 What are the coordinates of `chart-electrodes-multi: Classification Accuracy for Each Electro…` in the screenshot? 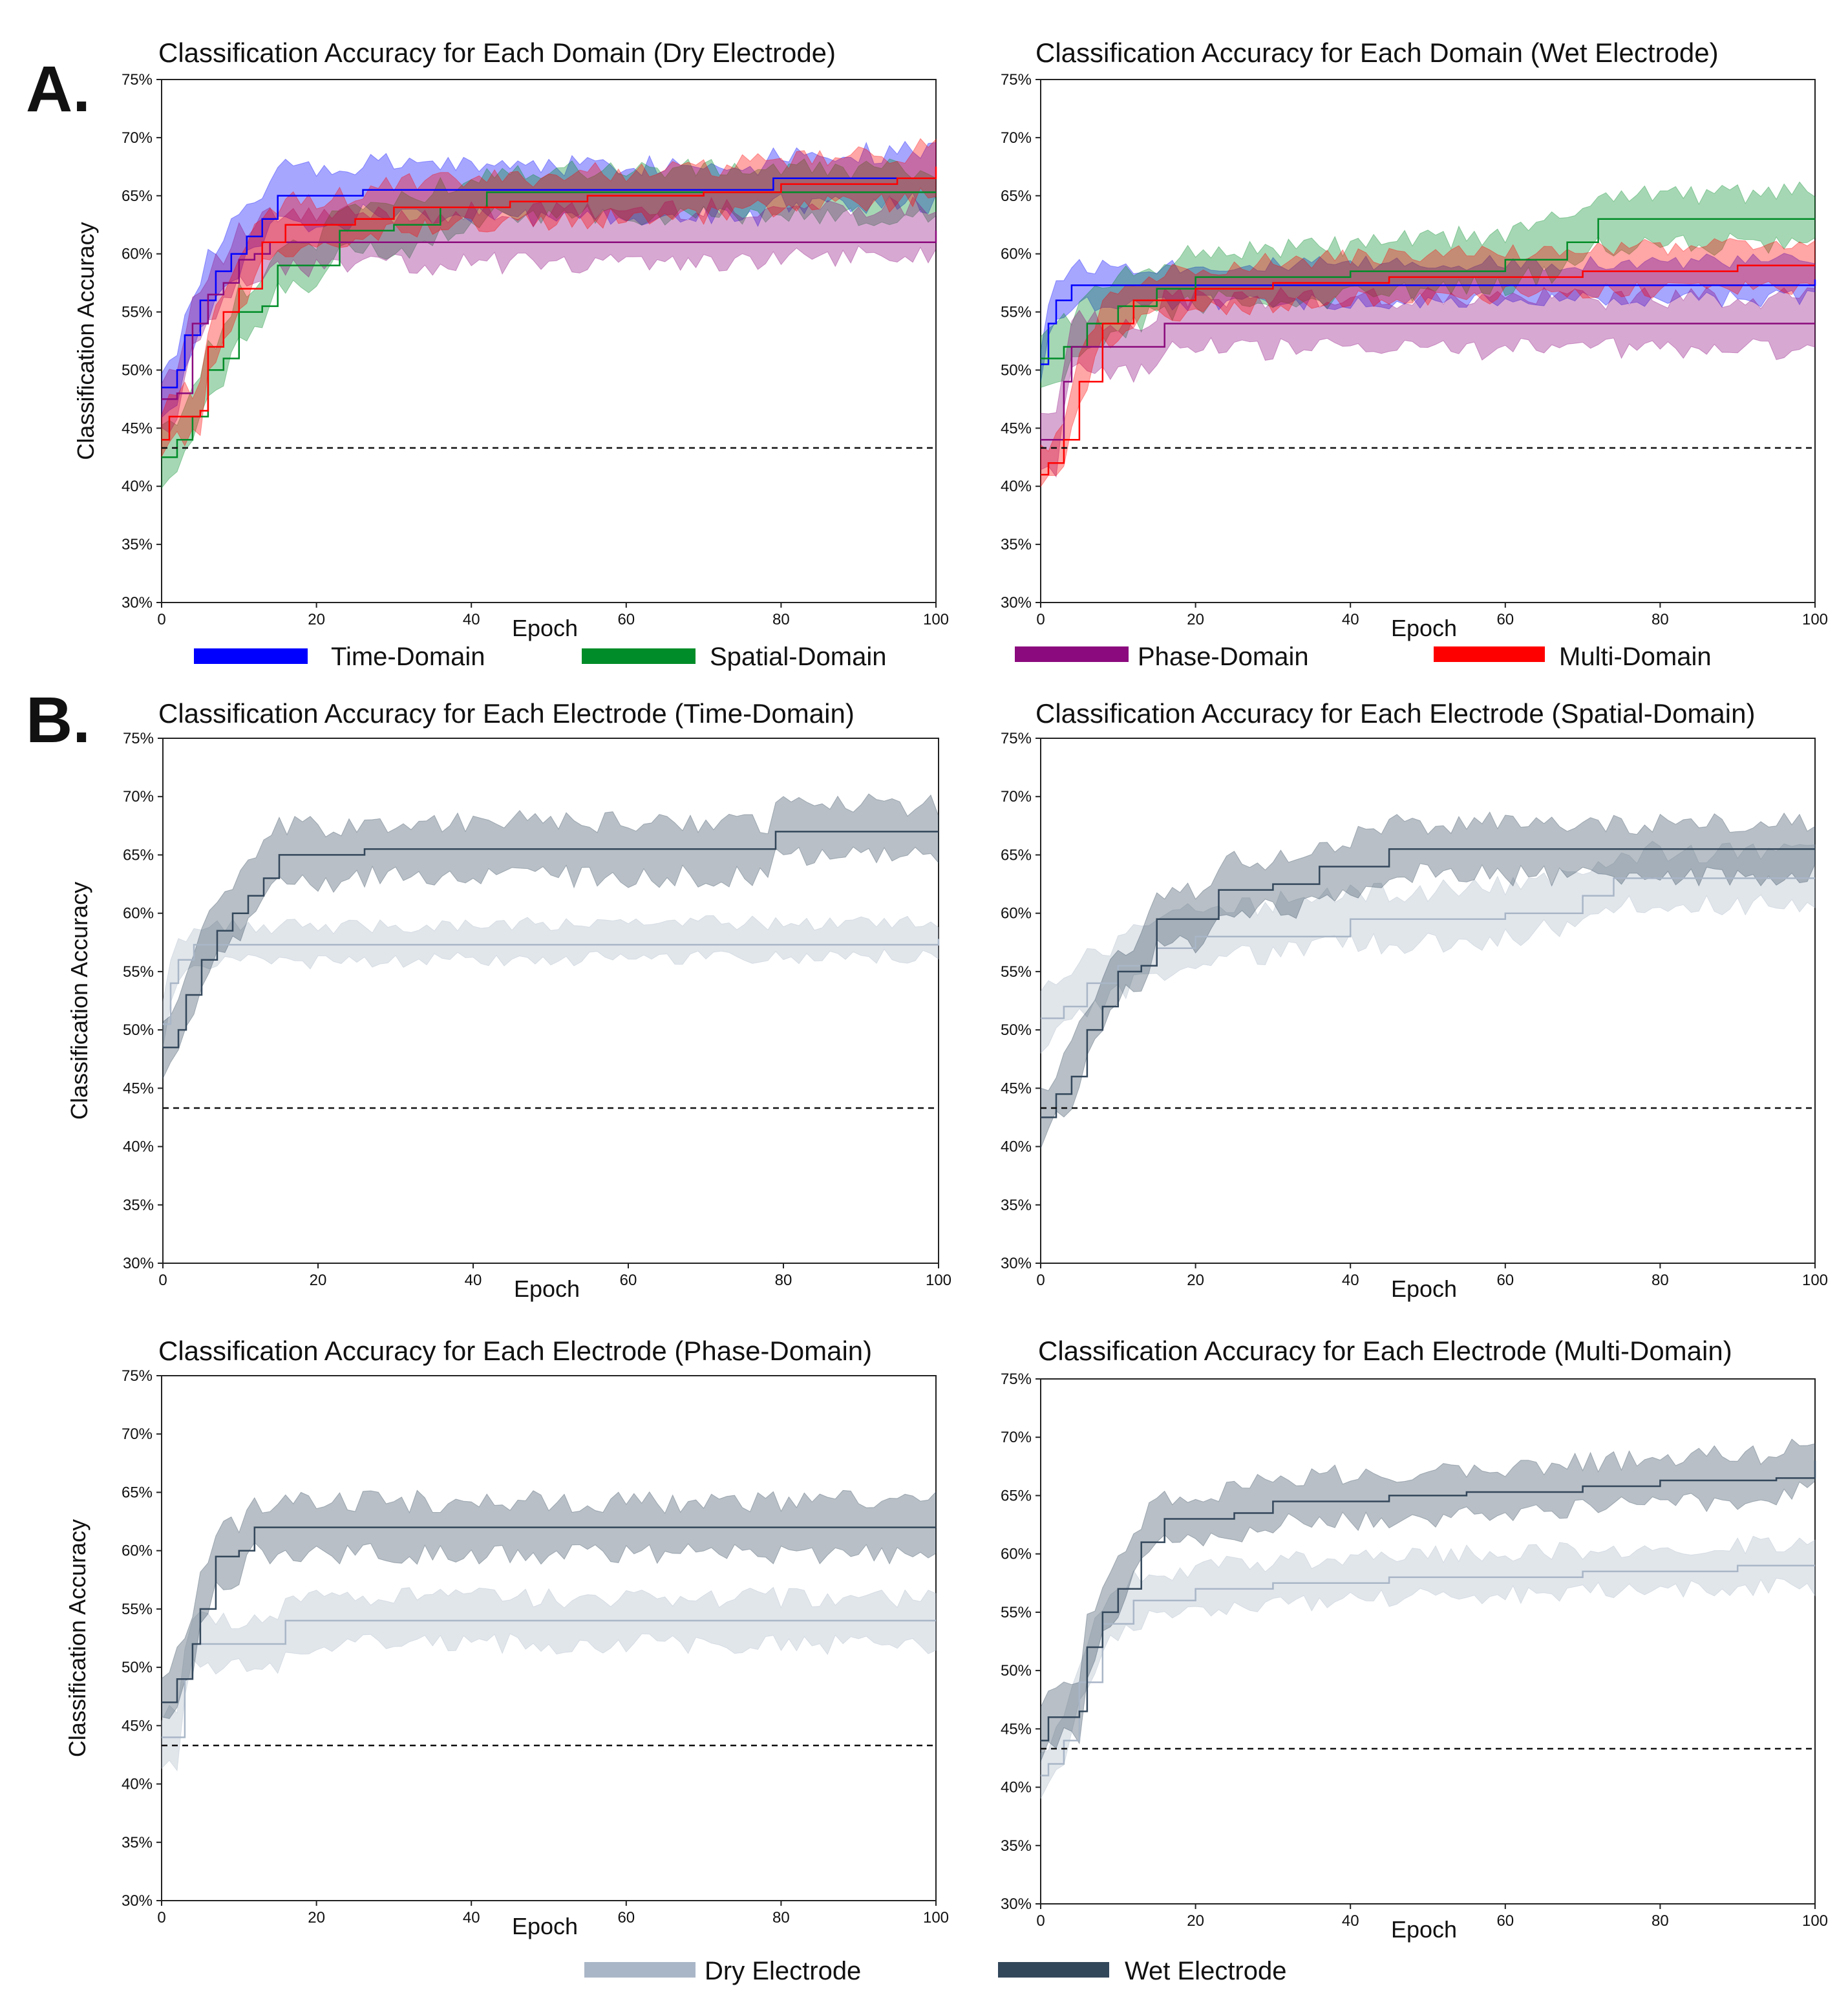 It's located at (1414, 1639).